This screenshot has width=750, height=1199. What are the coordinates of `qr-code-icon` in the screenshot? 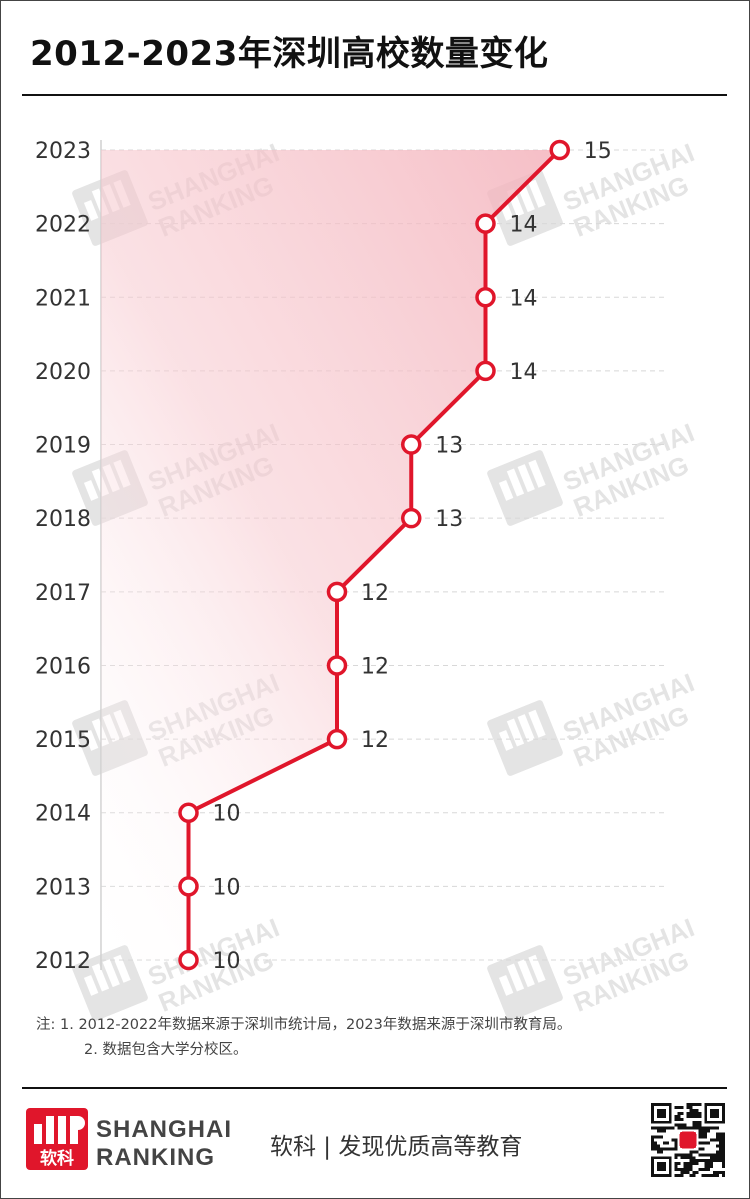 It's located at (688, 1140).